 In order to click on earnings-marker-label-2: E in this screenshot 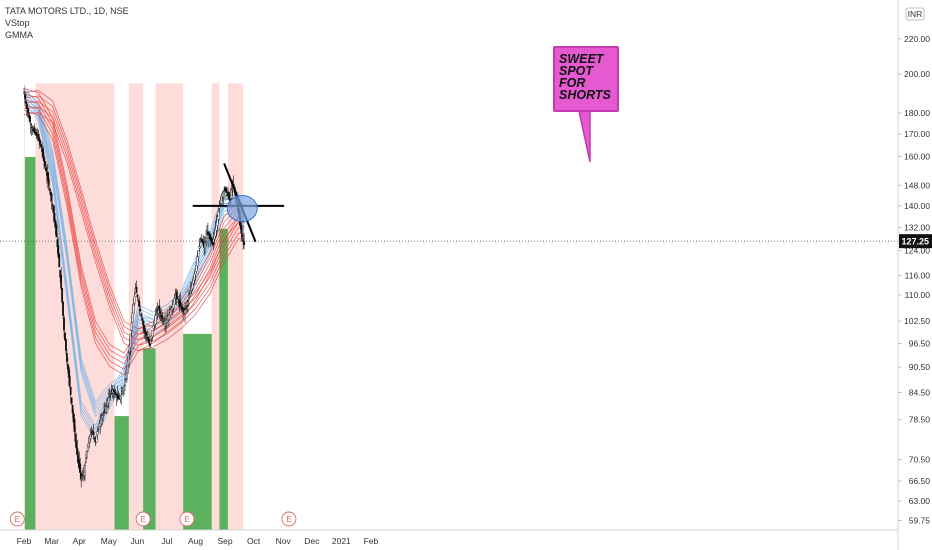, I will do `click(186, 519)`.